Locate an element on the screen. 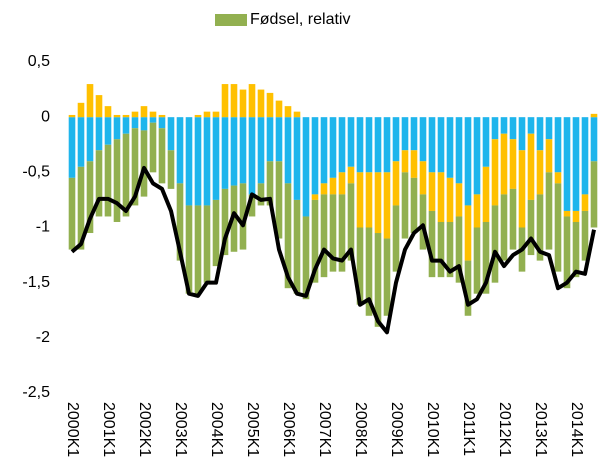  x-tick-label: 2011K1 is located at coordinates (468, 429).